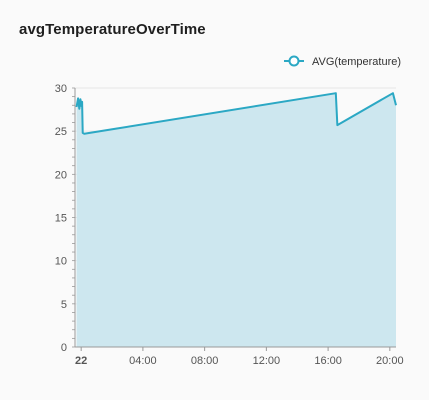 The width and height of the screenshot is (429, 400). Describe the element at coordinates (294, 61) in the screenshot. I see `legend-marker-icon` at that location.